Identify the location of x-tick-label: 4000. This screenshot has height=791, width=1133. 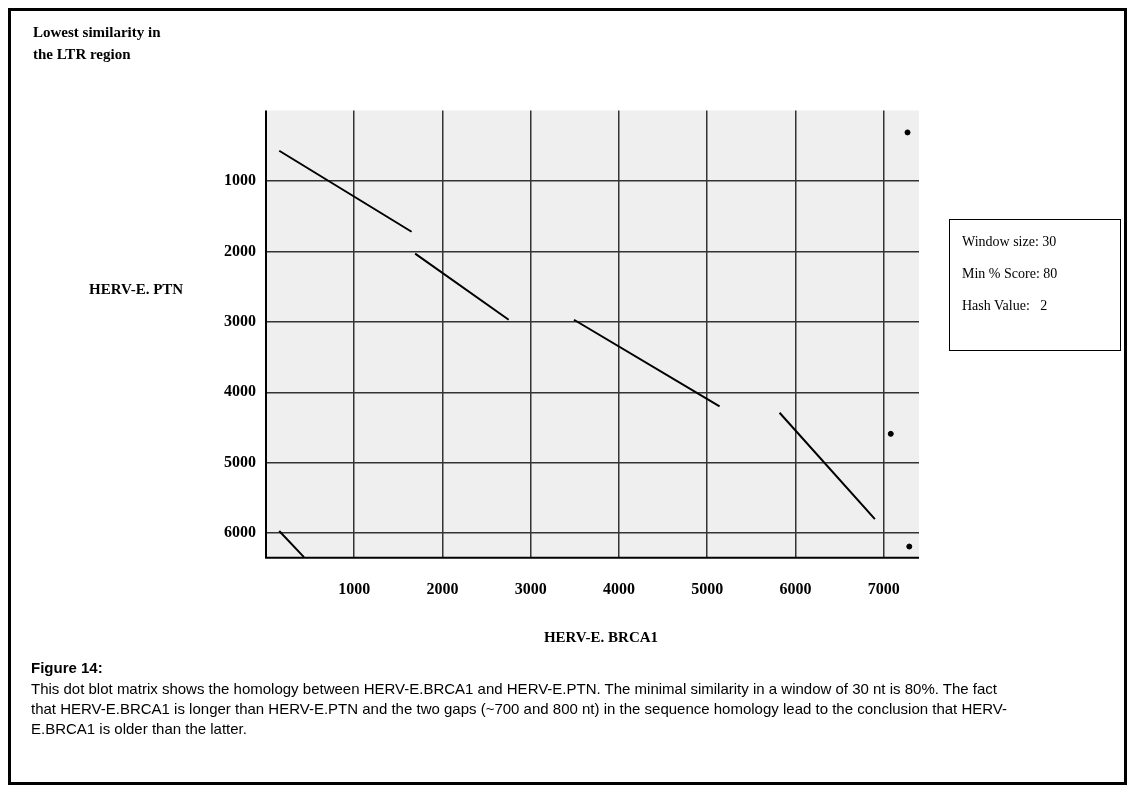
(618, 588).